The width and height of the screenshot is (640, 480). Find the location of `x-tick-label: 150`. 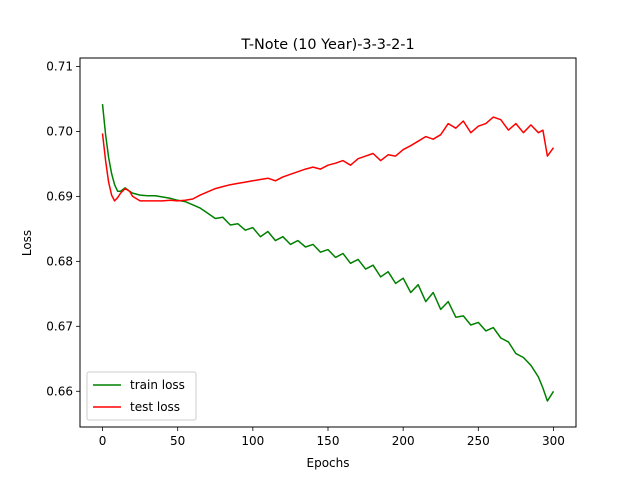

x-tick-label: 150 is located at coordinates (328, 441).